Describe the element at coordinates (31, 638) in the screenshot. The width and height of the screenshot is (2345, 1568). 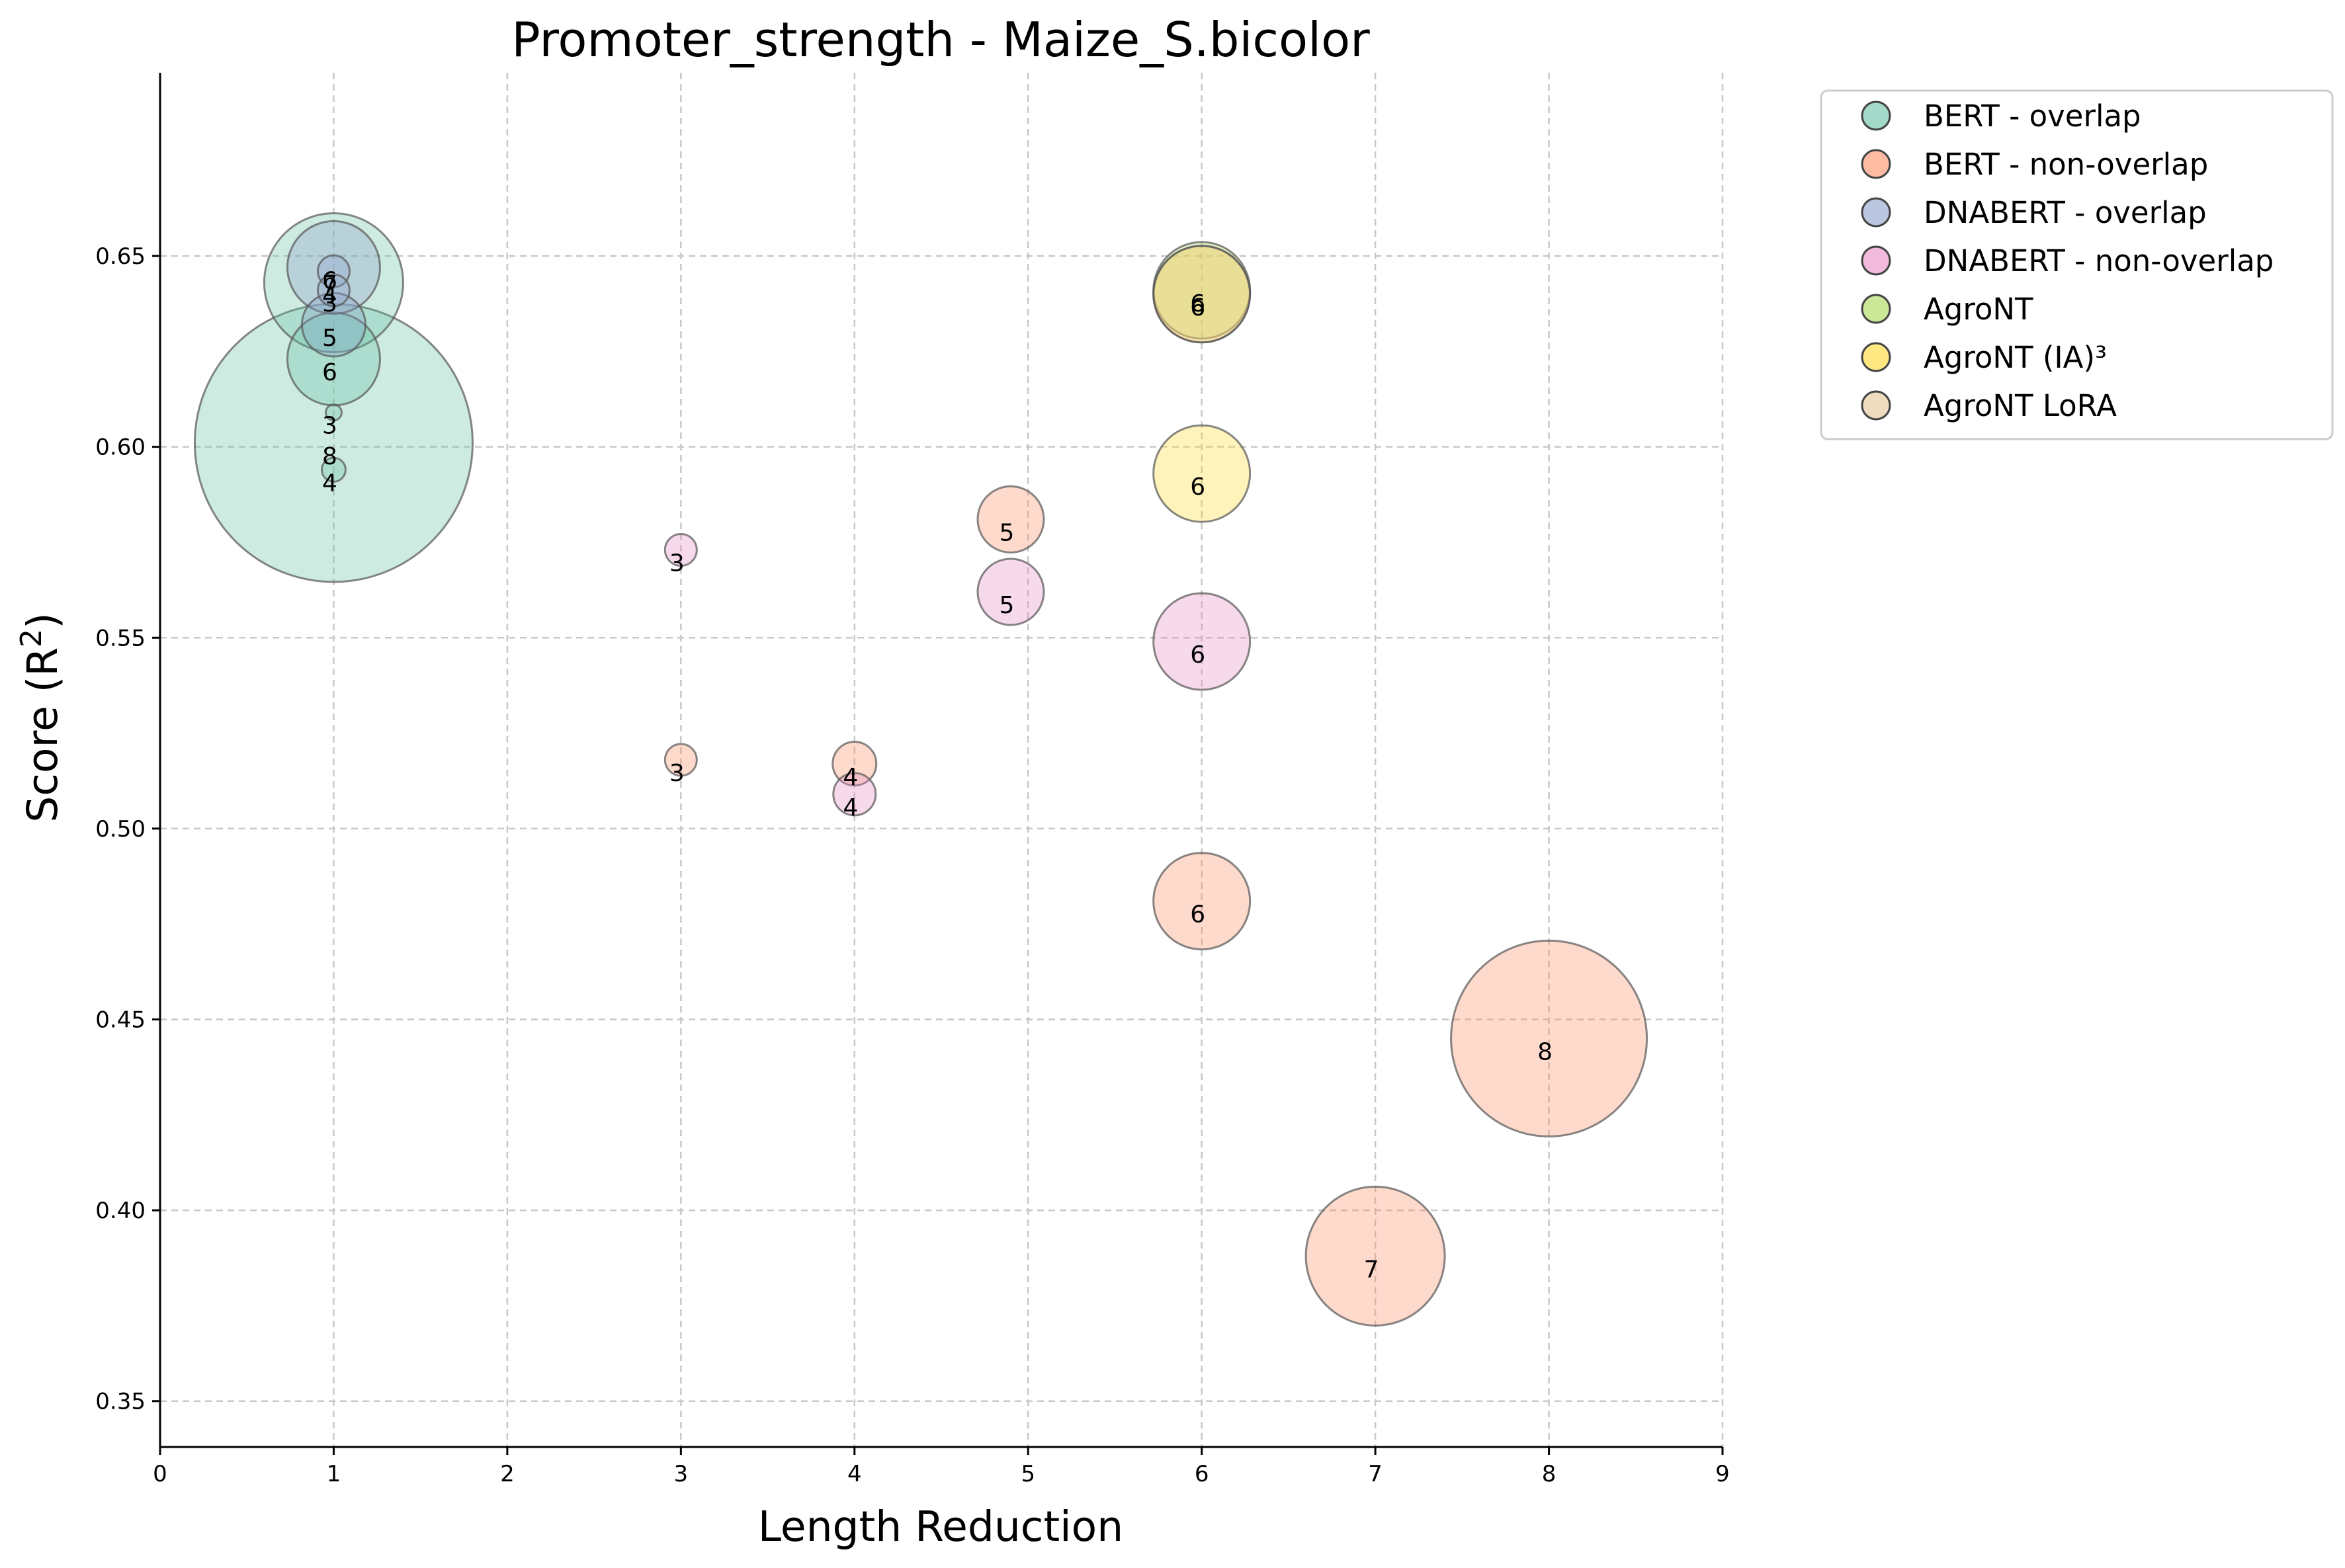
I see `y-axis-title-superscript: 2` at that location.